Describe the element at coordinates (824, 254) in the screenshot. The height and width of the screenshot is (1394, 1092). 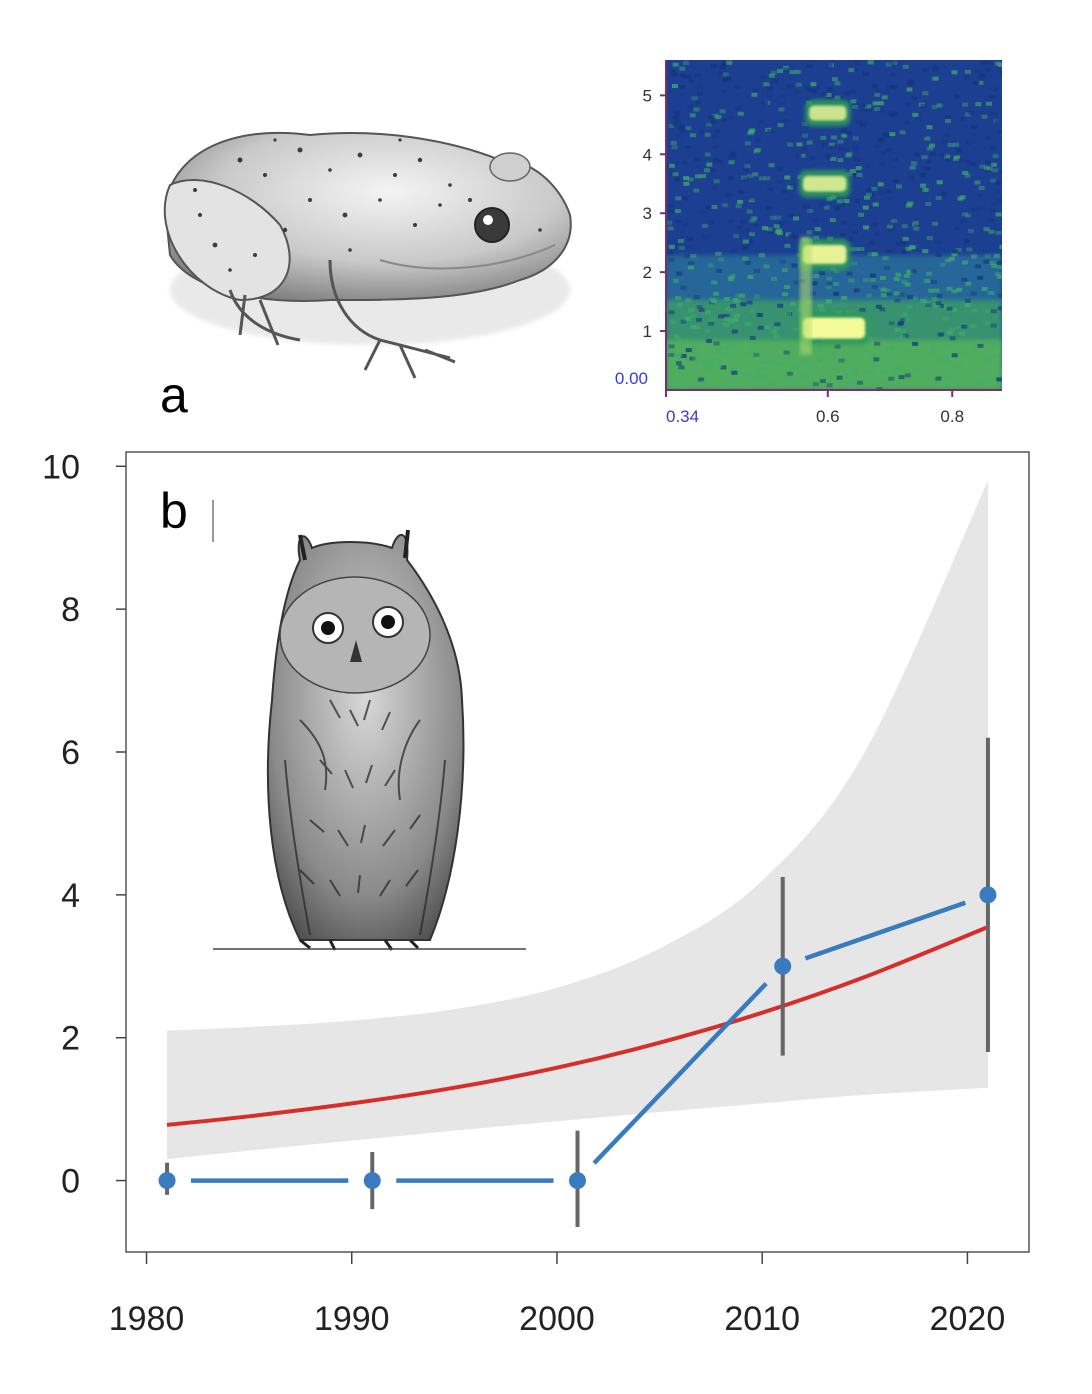
I see `harmonic-band` at that location.